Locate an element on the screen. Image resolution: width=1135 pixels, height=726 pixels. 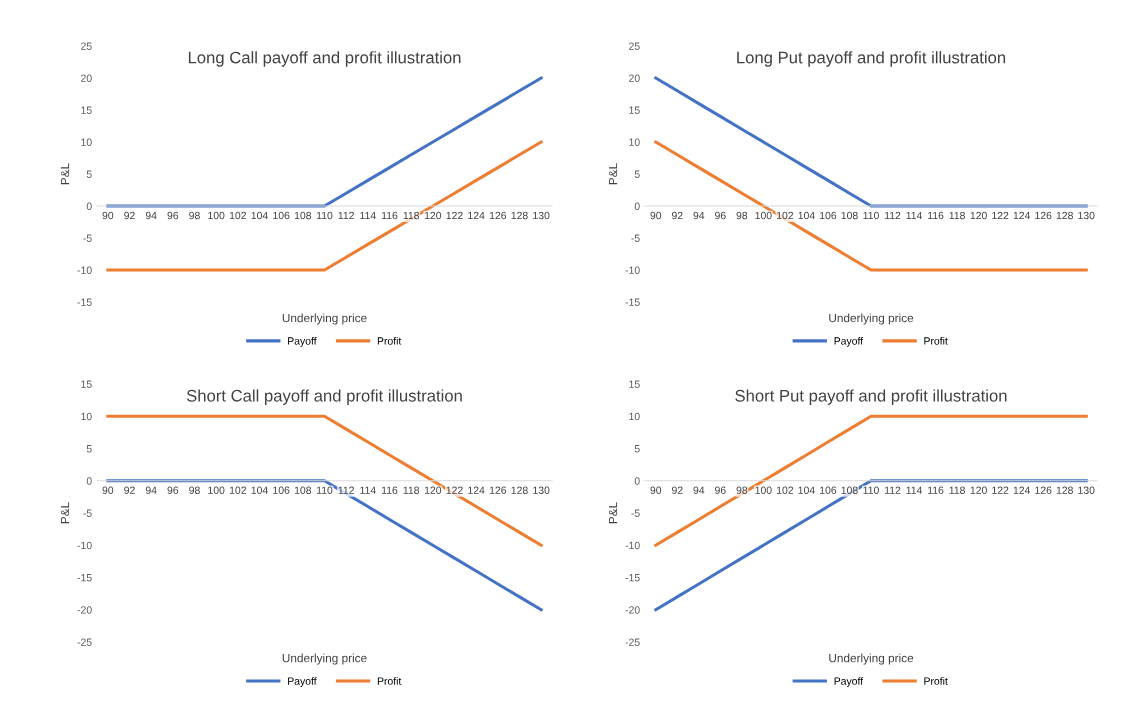
y-tick-label: -20 is located at coordinates (84, 610).